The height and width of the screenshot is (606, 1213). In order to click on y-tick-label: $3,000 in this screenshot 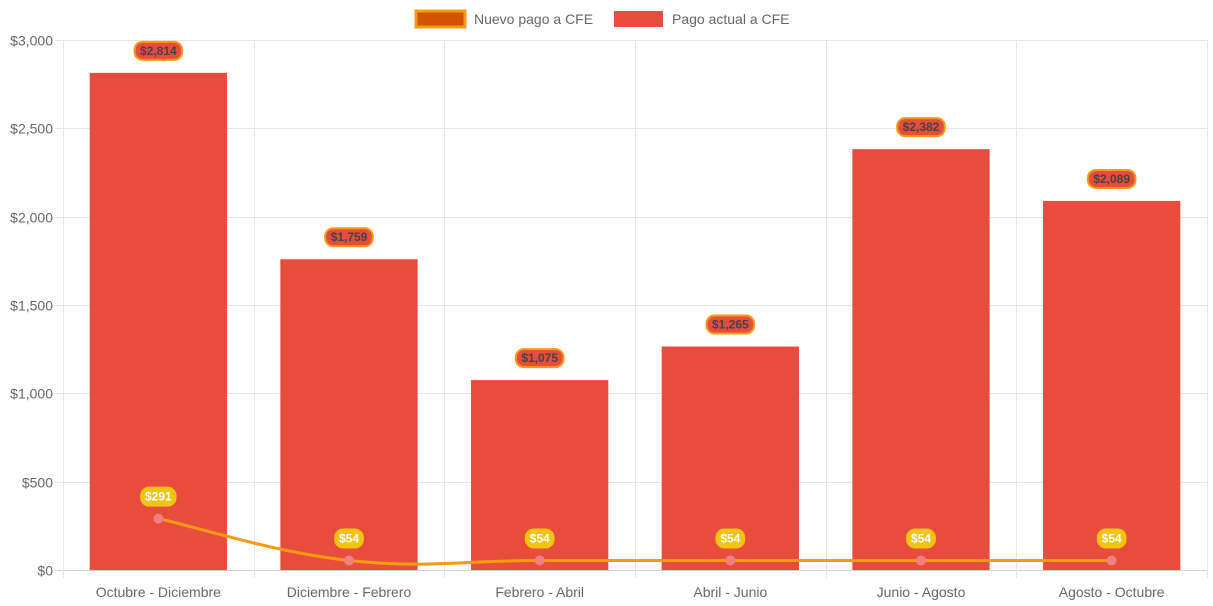, I will do `click(31, 41)`.